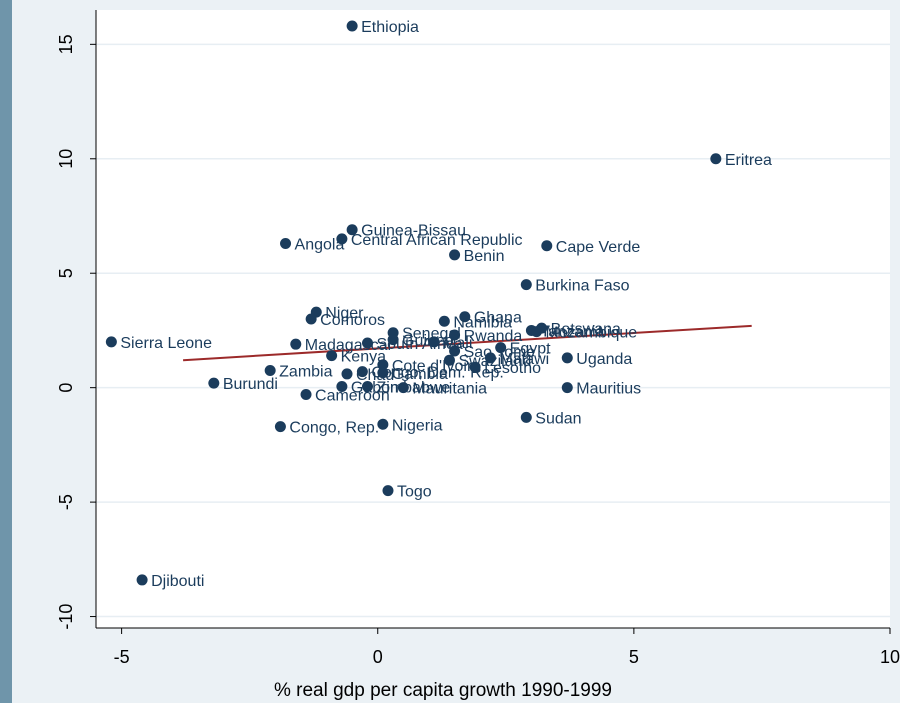  What do you see at coordinates (66, 273) in the screenshot?
I see `y-tick-label: 5` at bounding box center [66, 273].